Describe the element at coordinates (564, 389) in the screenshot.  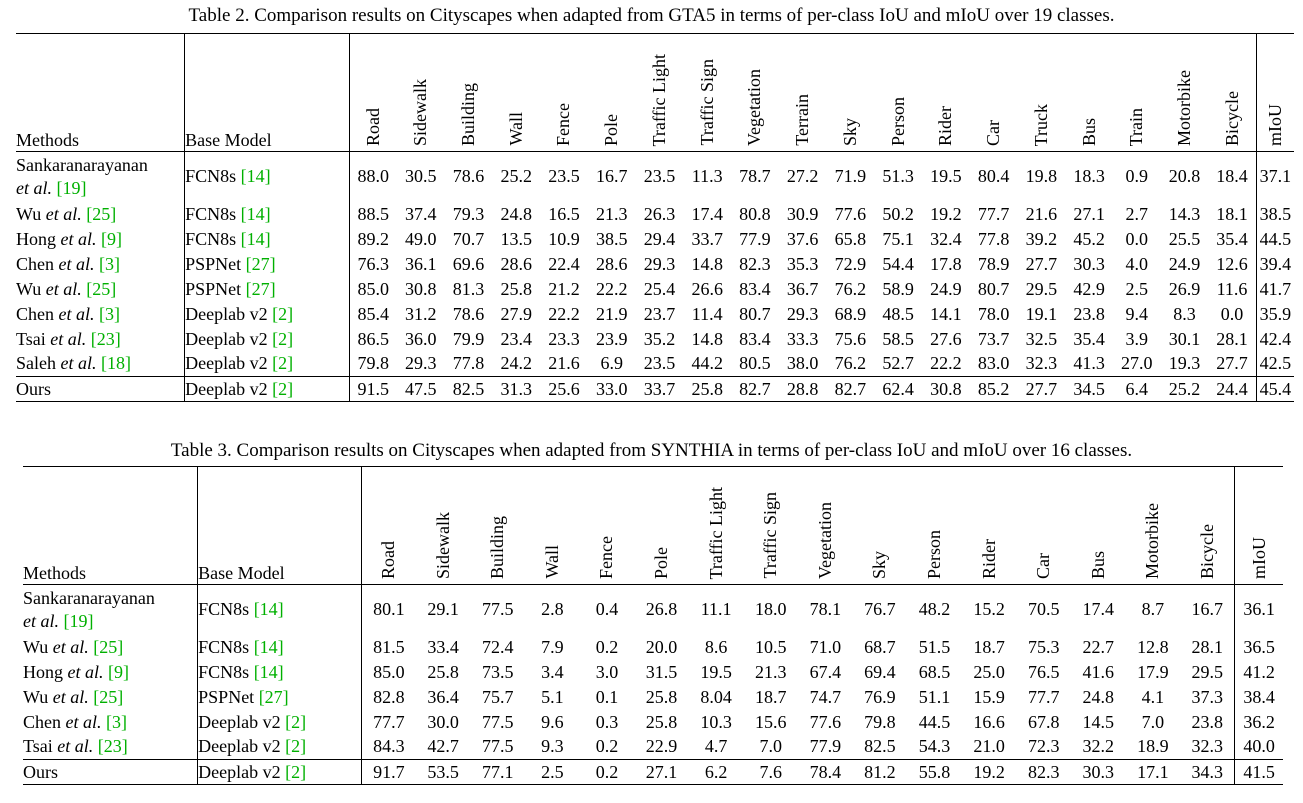
I see `iou-cell-fence: 25.6` at that location.